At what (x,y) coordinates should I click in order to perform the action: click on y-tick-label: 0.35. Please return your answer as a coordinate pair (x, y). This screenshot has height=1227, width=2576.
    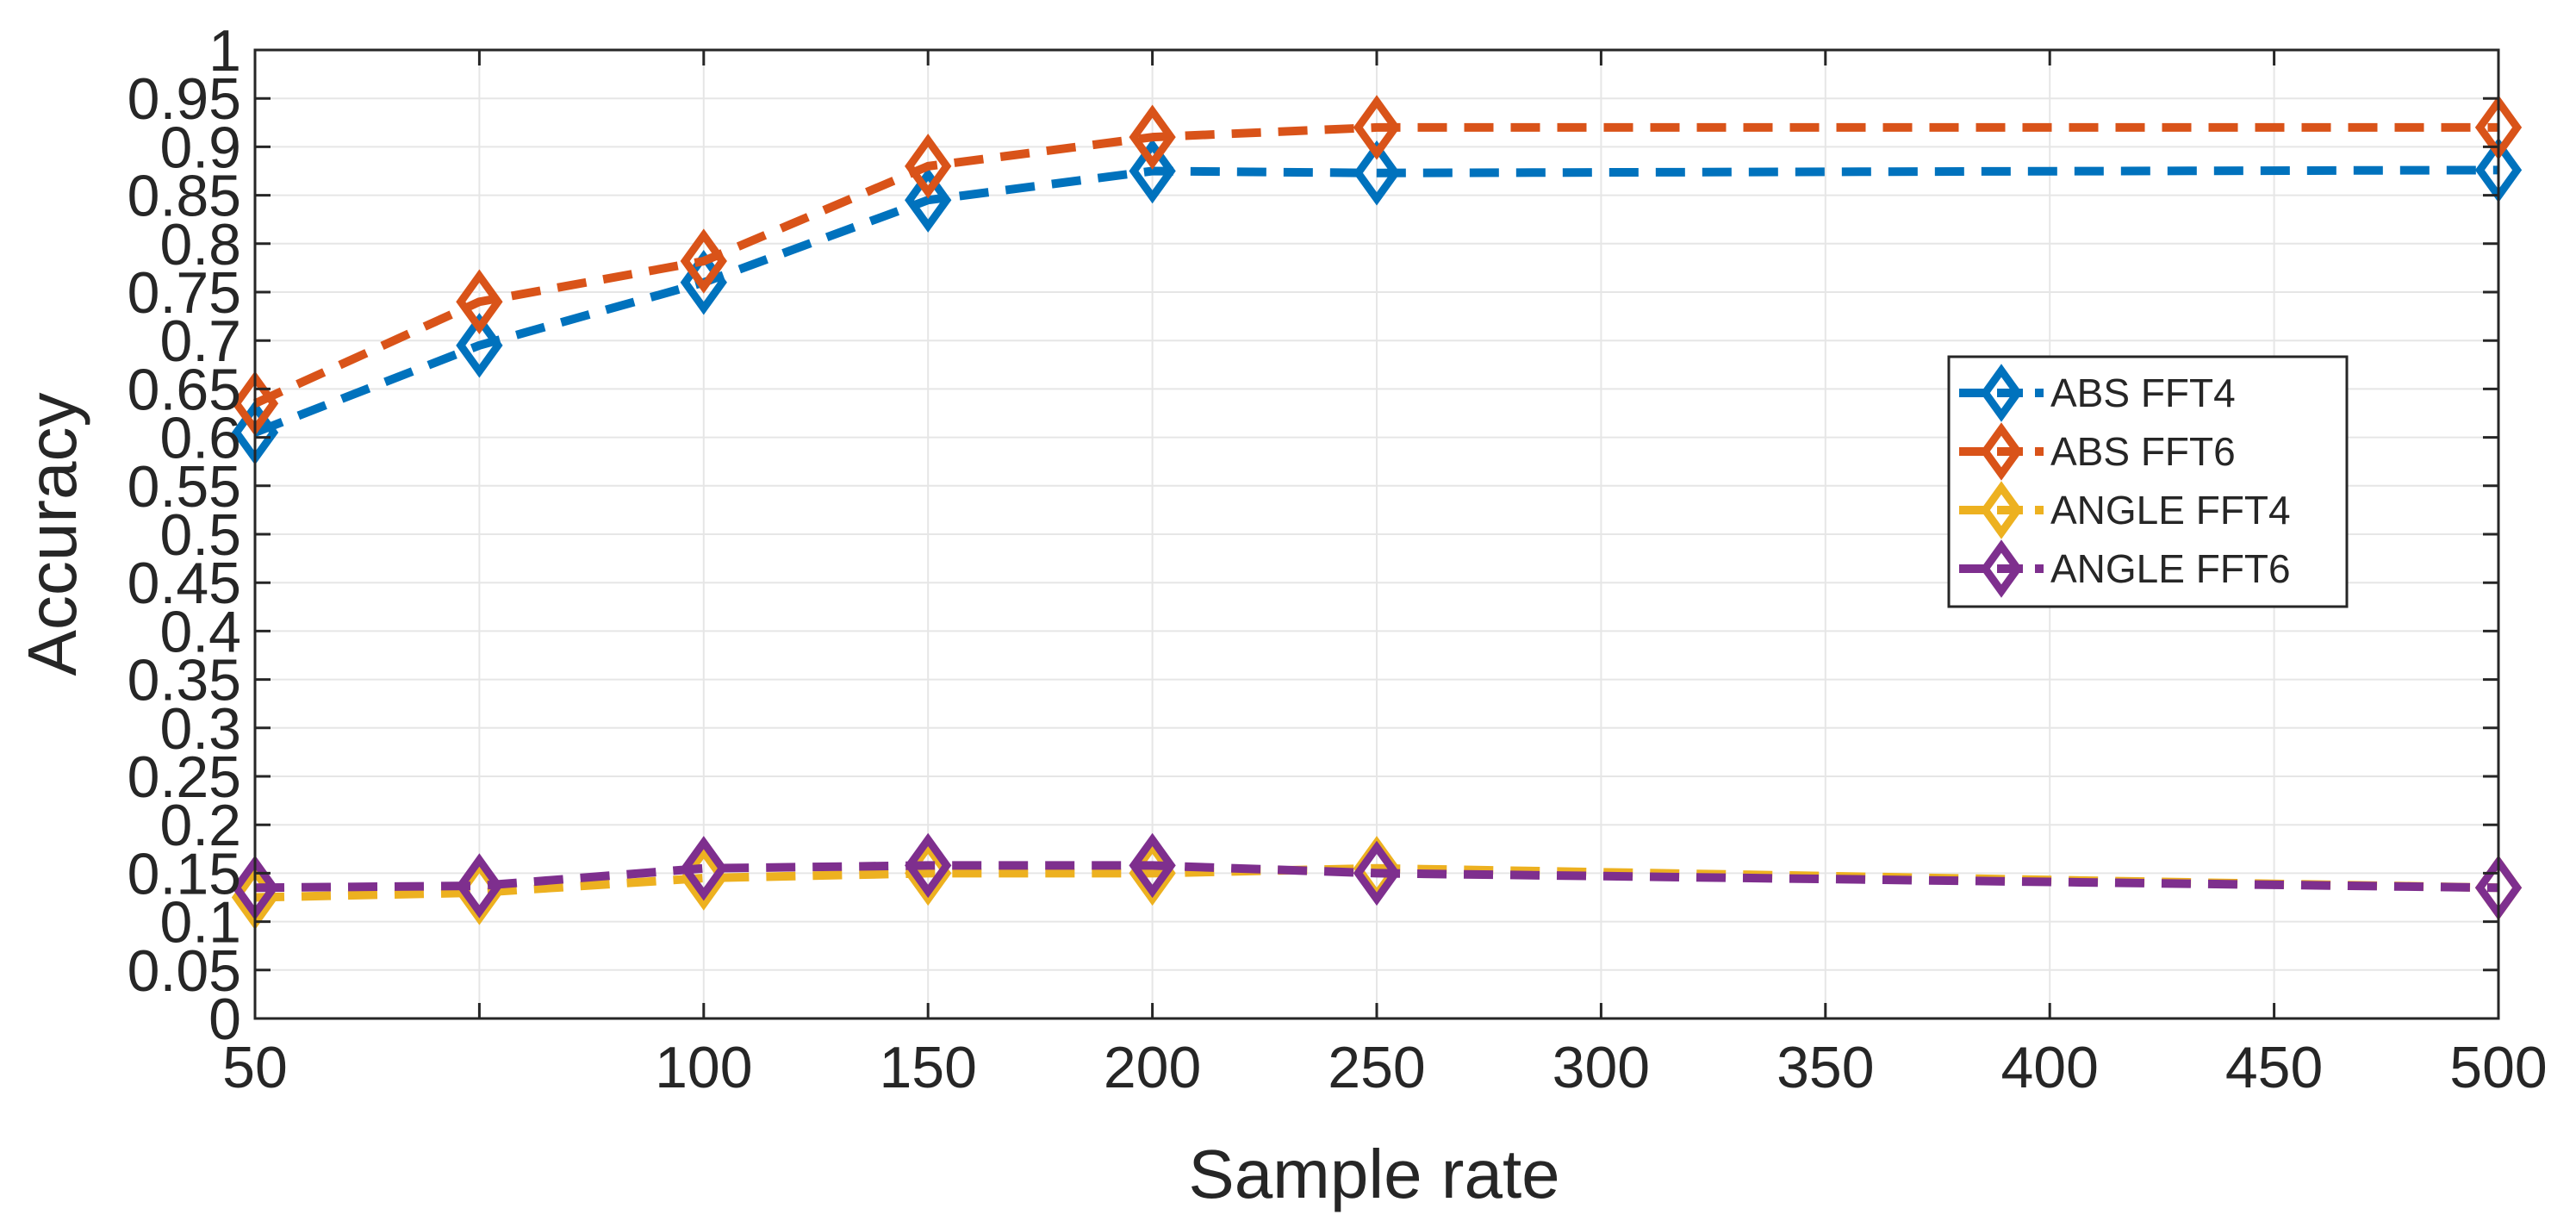
    Looking at the image, I should click on (185, 680).